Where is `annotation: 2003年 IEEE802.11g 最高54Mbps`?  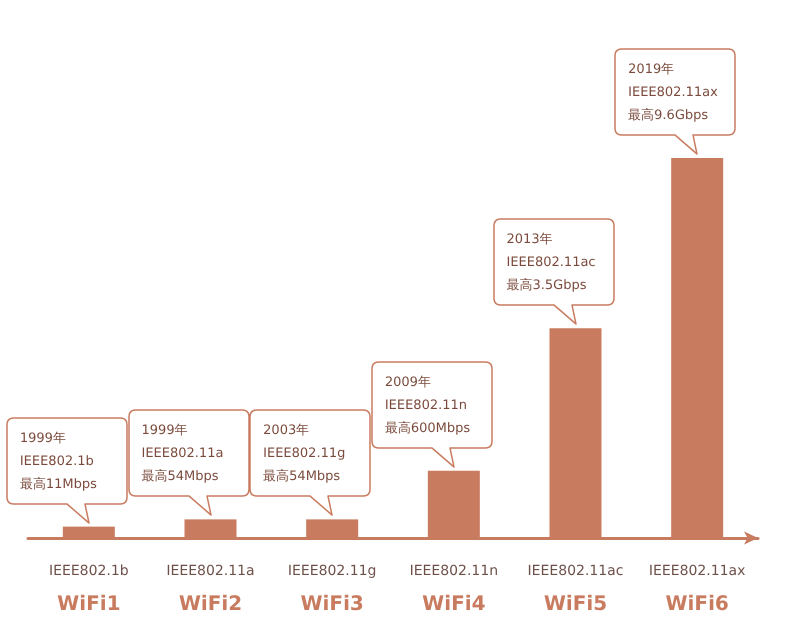 annotation: 2003年 IEEE802.11g 最高54Mbps is located at coordinates (304, 454).